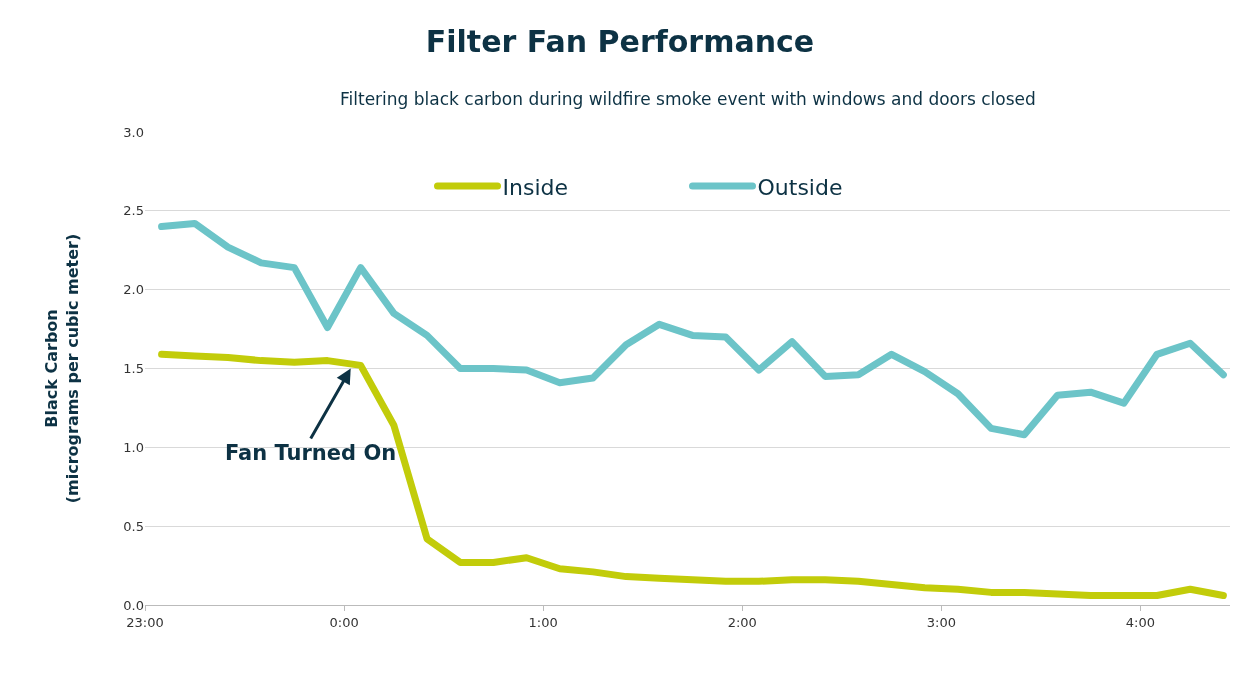 Image resolution: width=1240 pixels, height=683 pixels. I want to click on x-tick-label: 2:00, so click(742, 622).